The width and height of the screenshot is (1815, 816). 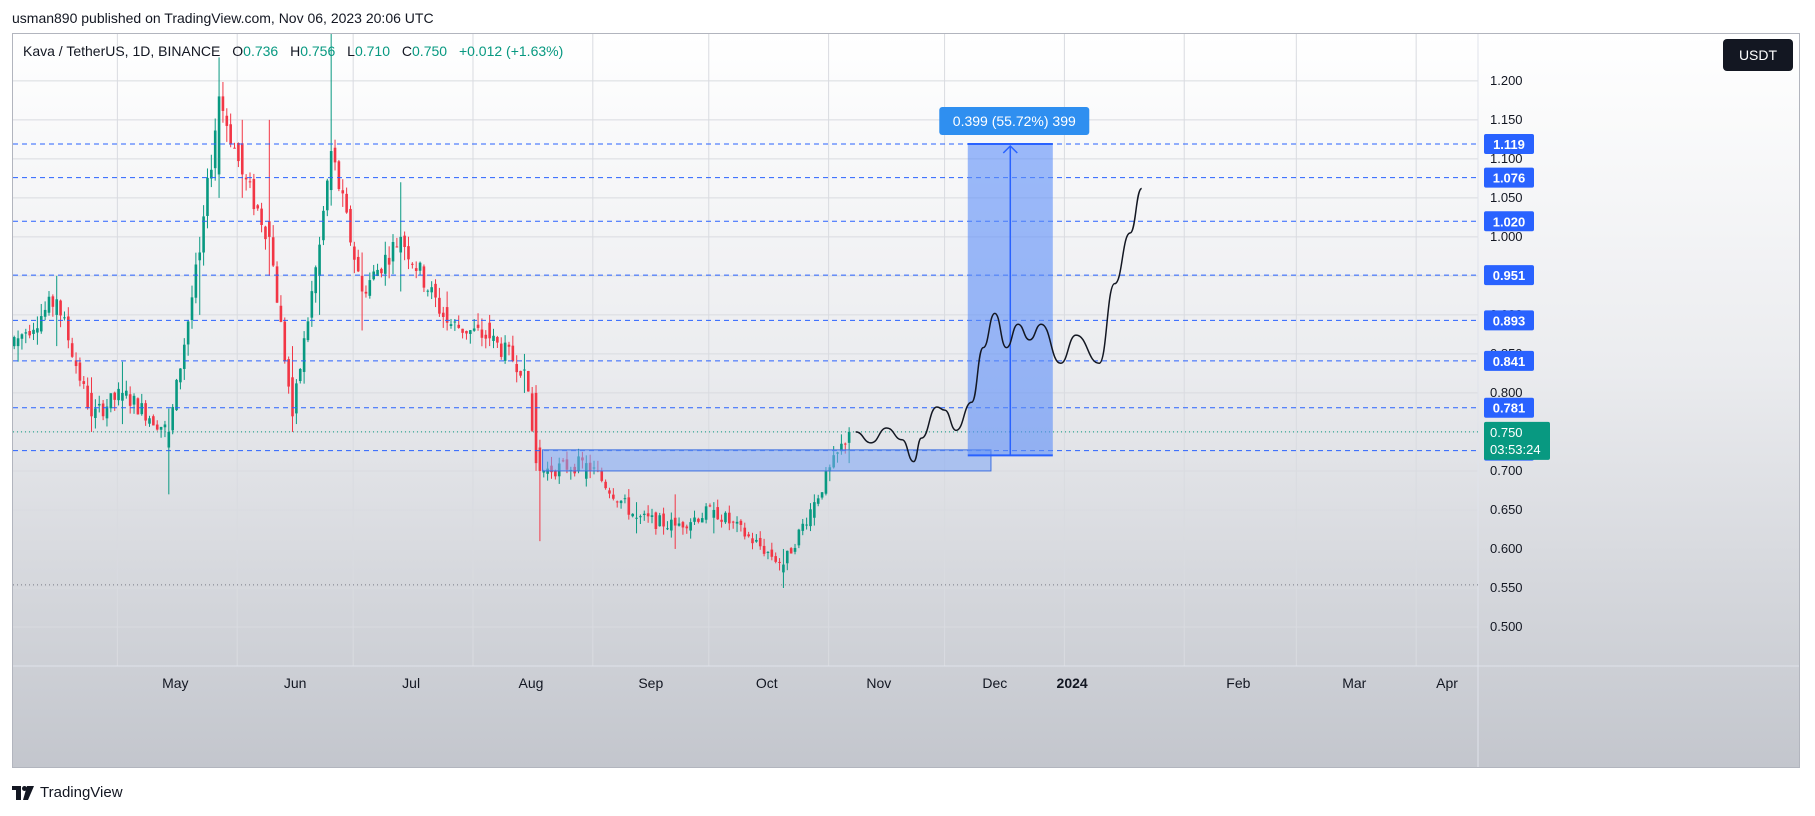 I want to click on high-label: H, so click(x=295, y=51).